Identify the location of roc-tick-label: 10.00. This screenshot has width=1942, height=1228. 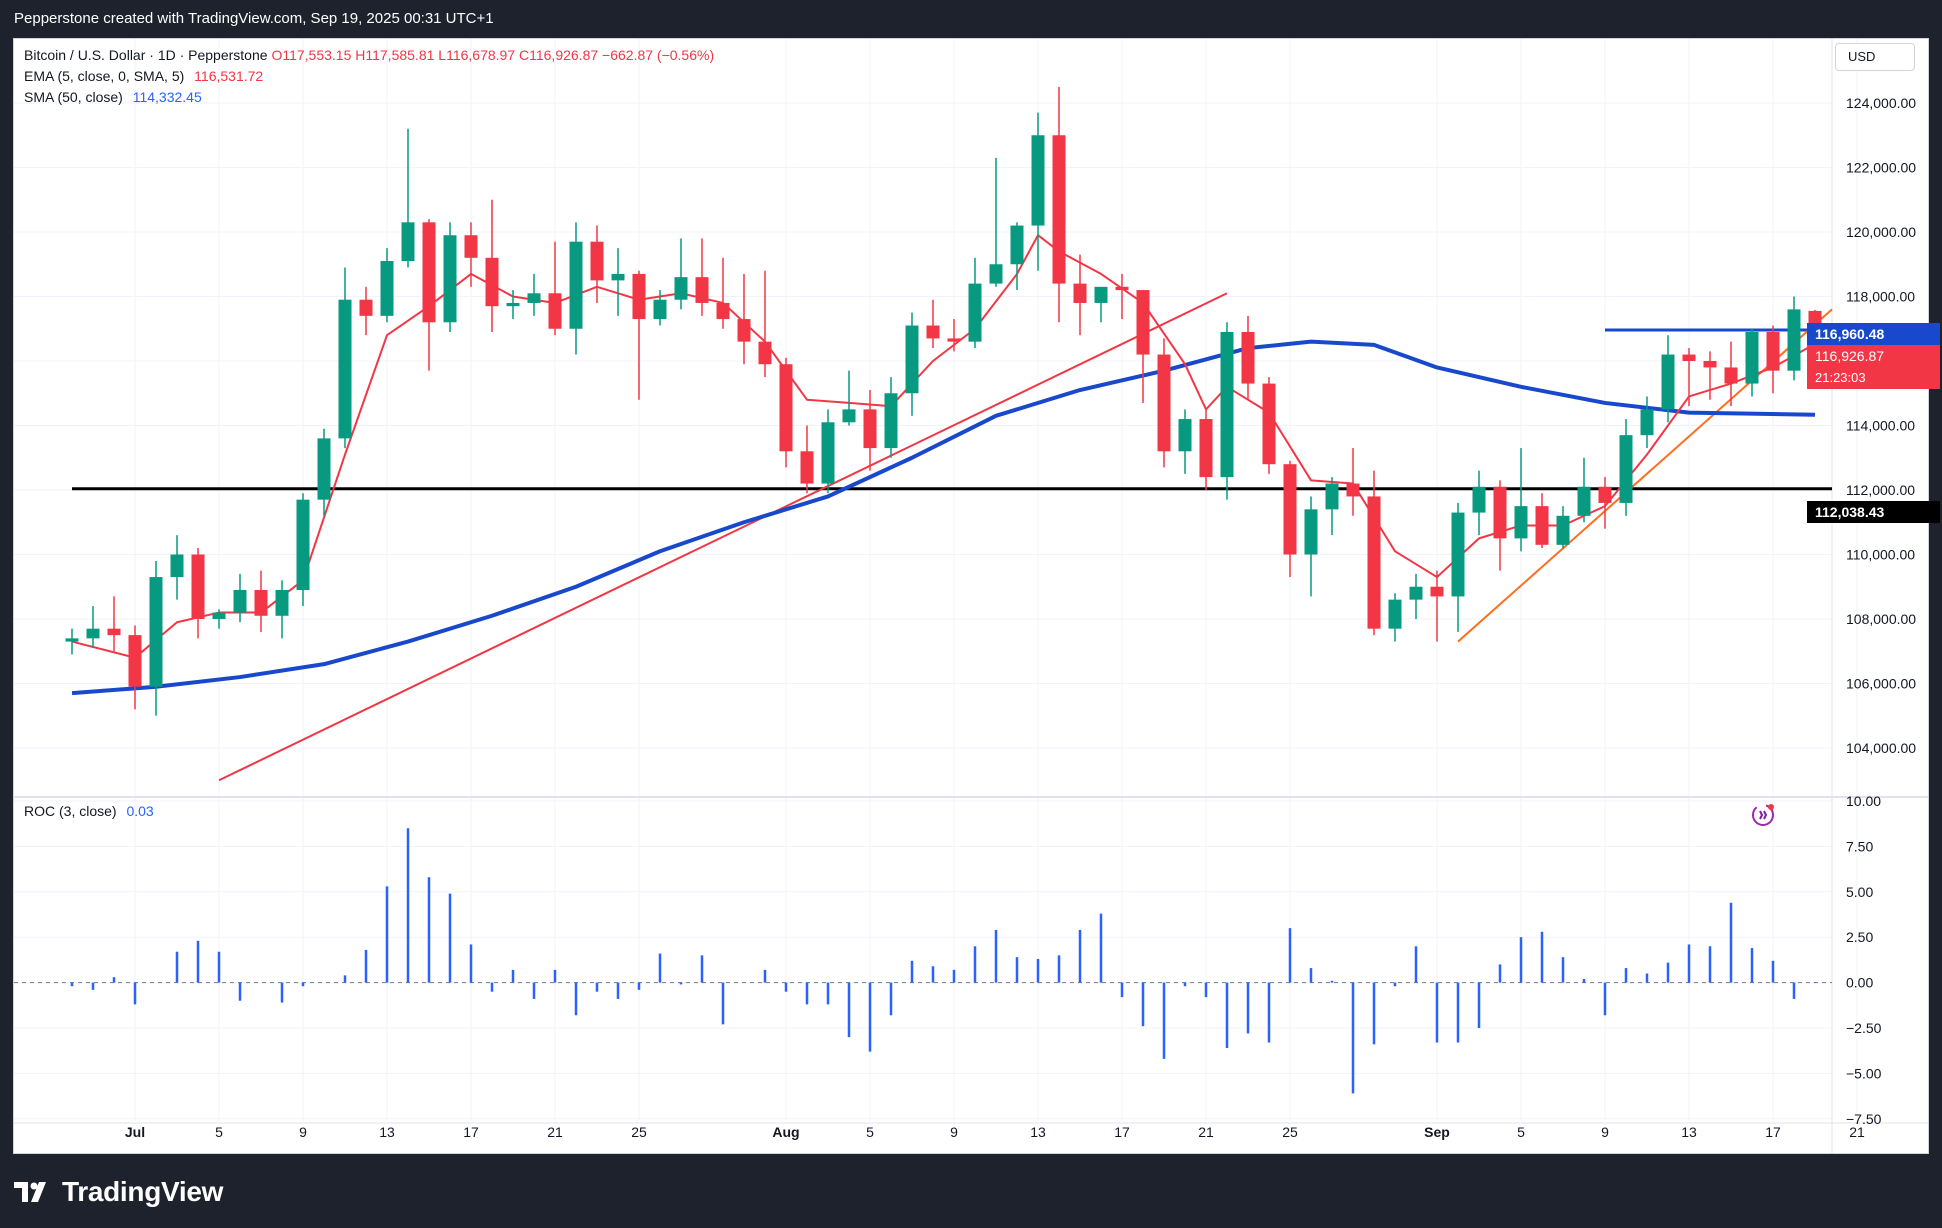
(1863, 801).